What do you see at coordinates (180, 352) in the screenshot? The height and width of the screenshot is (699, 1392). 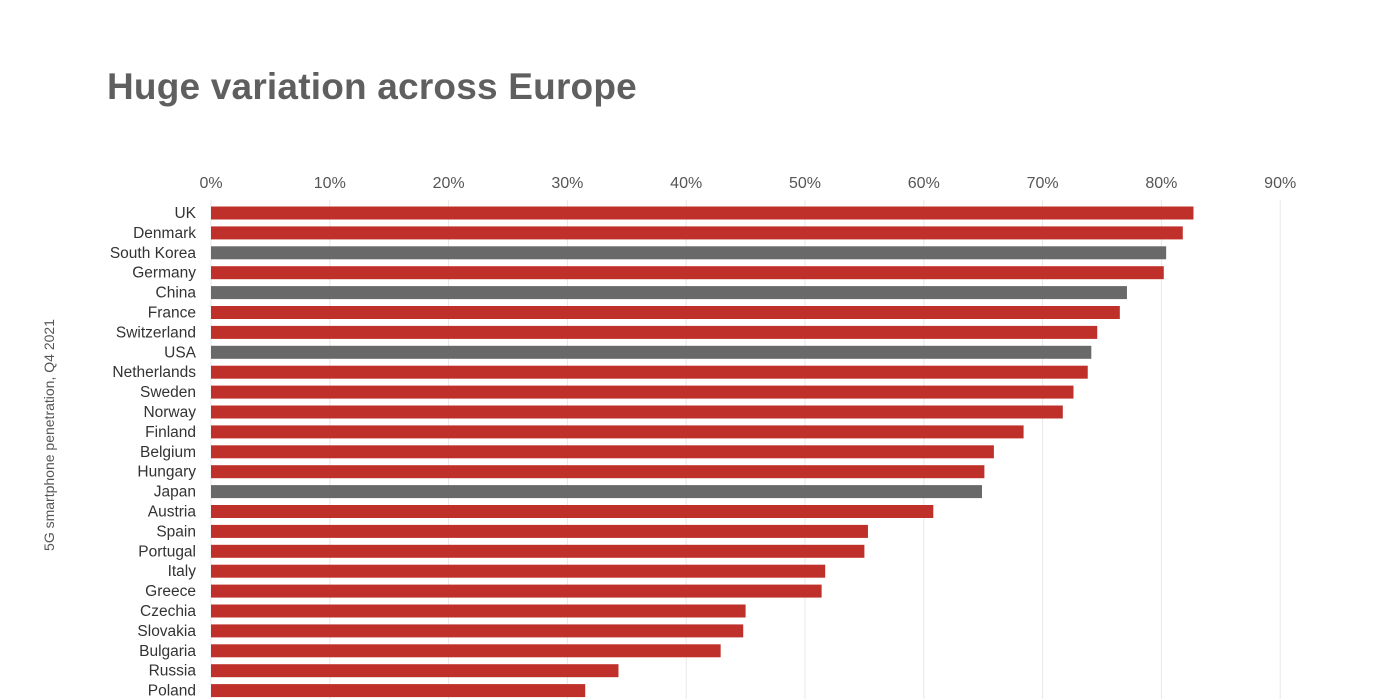 I see `category-label: USA` at bounding box center [180, 352].